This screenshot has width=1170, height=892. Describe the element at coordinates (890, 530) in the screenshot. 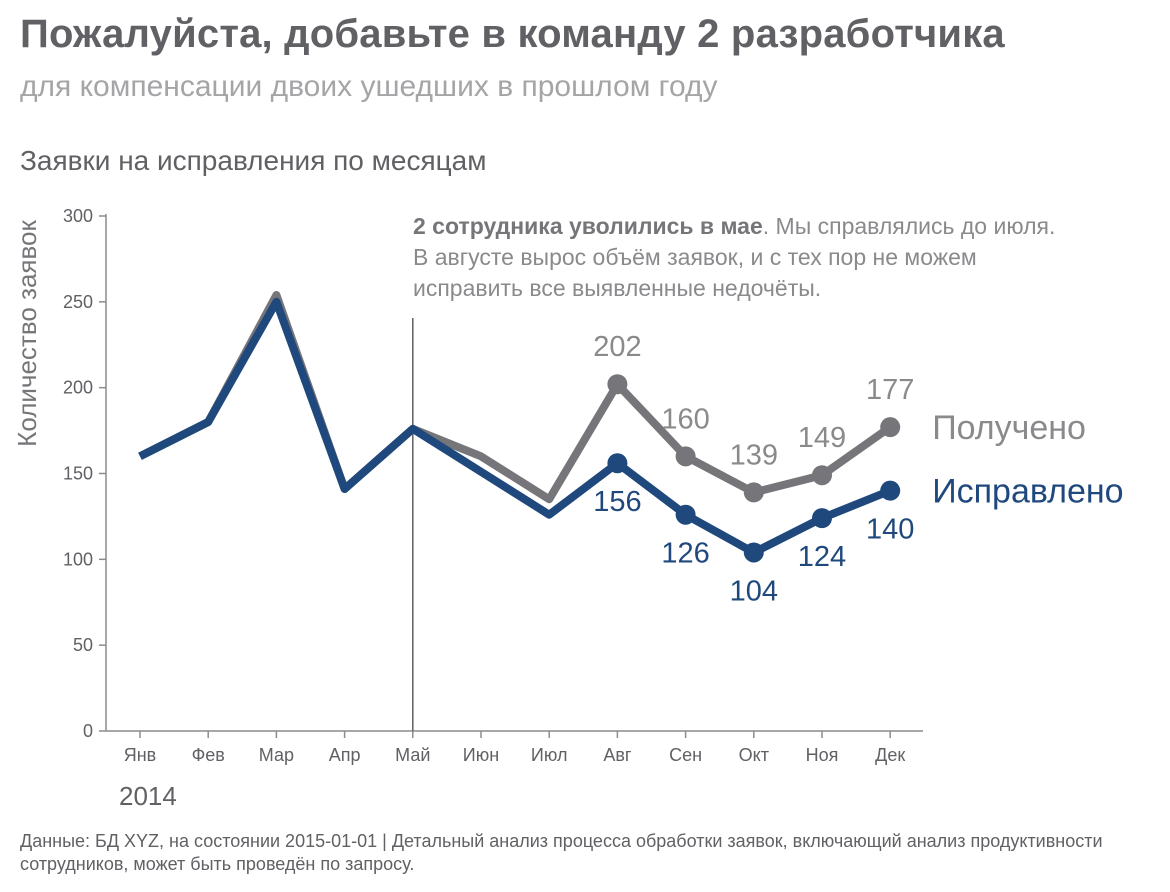

I see `data-label-fixed: 140` at that location.